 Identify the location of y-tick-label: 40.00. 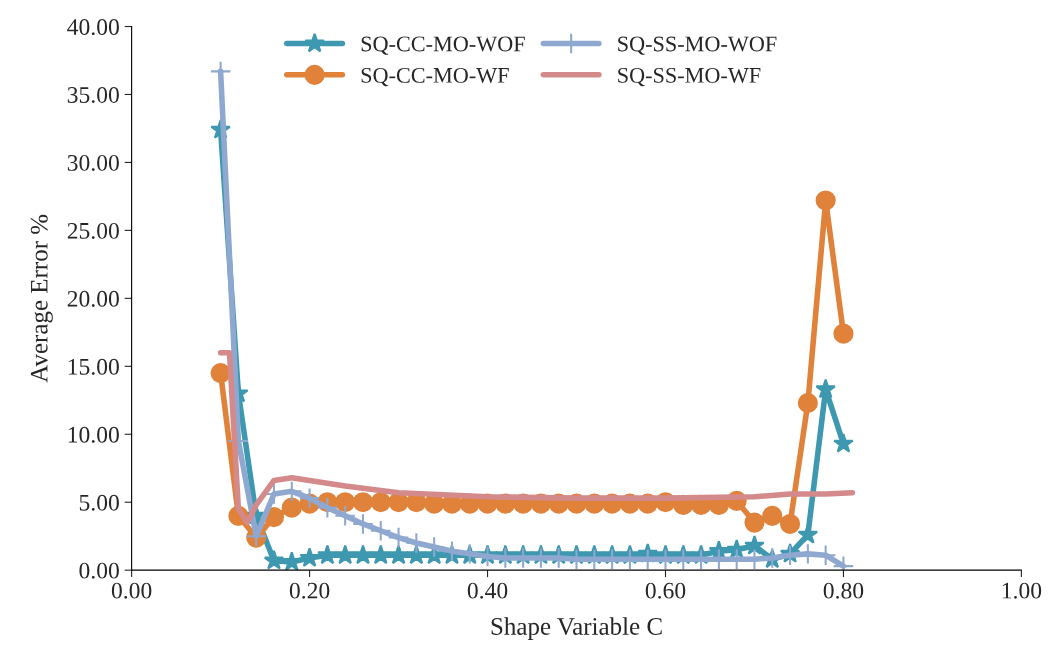
(93, 27).